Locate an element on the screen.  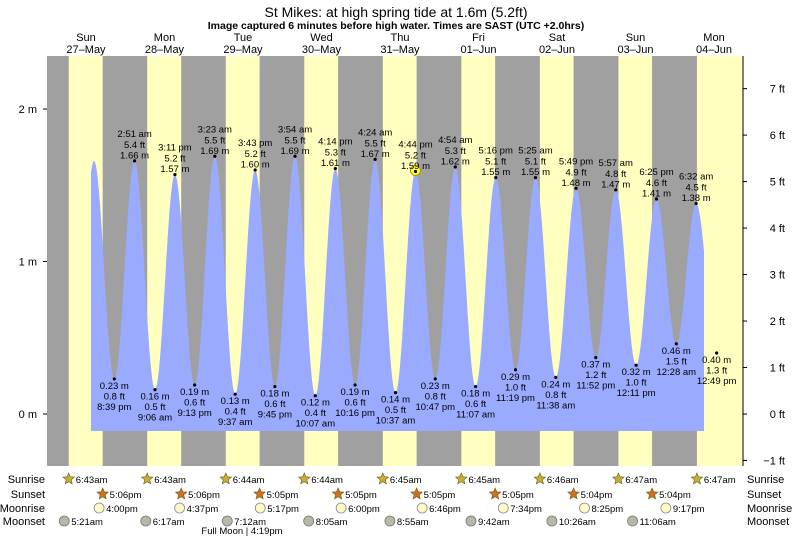
tide-height-ft: 0.6 ft is located at coordinates (355, 403).